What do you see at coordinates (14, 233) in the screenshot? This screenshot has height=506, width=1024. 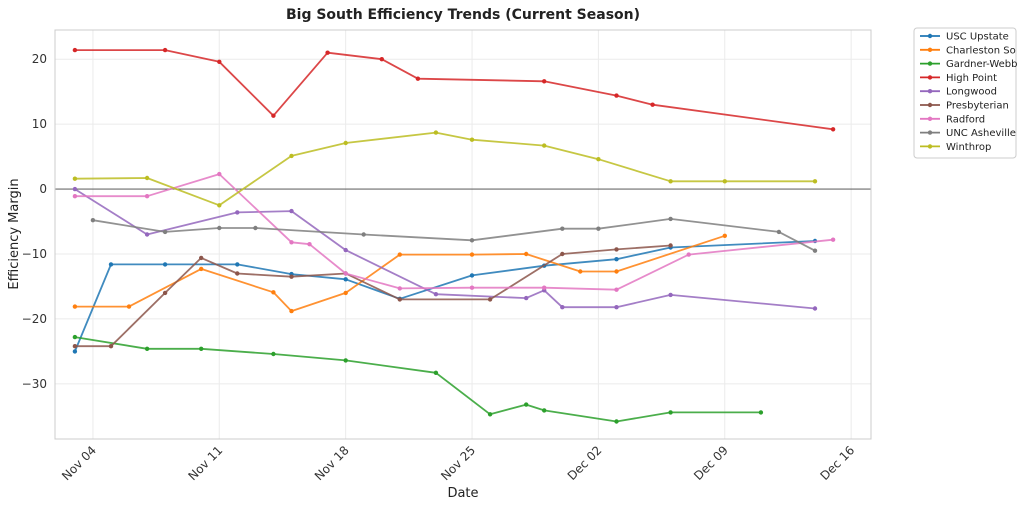 I see `y-axis-title: Efficiency Margin` at bounding box center [14, 233].